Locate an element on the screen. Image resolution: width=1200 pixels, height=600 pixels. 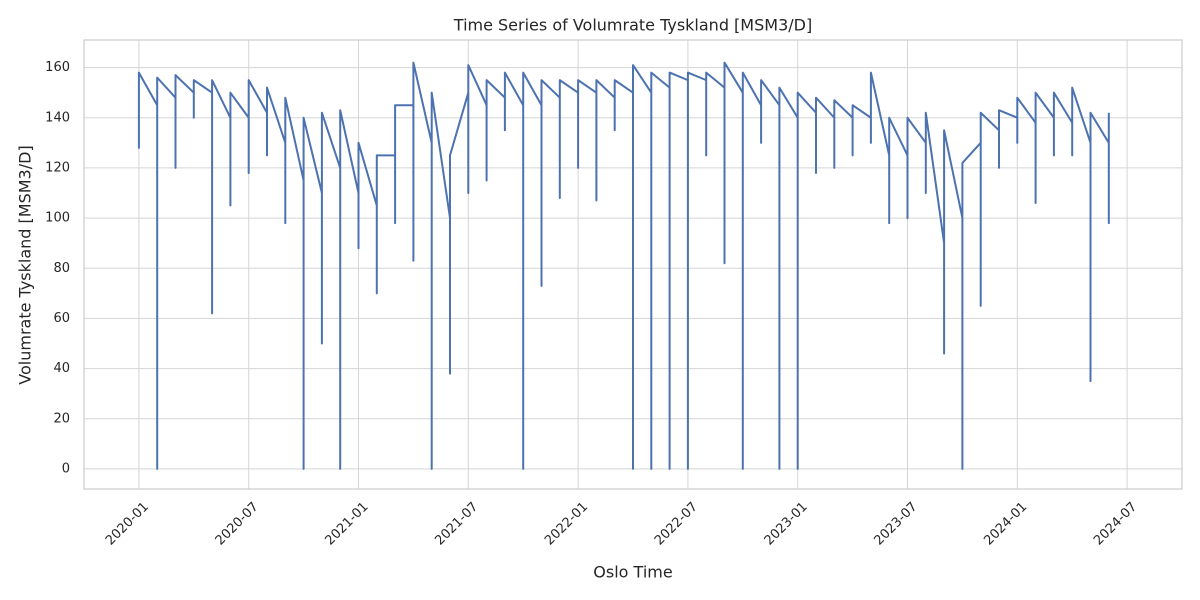
x-axis-label: Oslo Time is located at coordinates (632, 572).